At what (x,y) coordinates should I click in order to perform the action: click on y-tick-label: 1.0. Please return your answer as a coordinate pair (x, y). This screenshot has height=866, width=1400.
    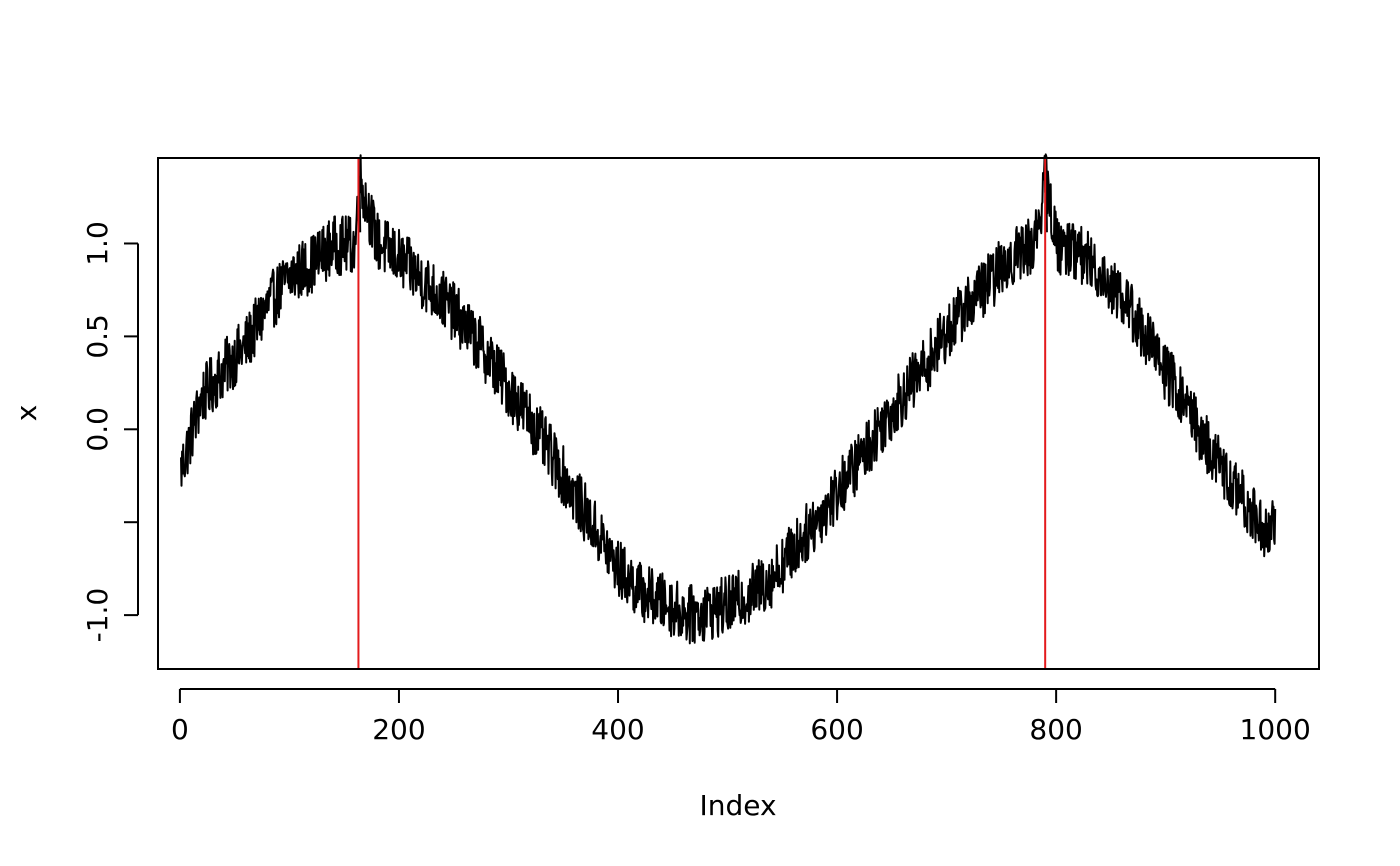
    Looking at the image, I should click on (97, 243).